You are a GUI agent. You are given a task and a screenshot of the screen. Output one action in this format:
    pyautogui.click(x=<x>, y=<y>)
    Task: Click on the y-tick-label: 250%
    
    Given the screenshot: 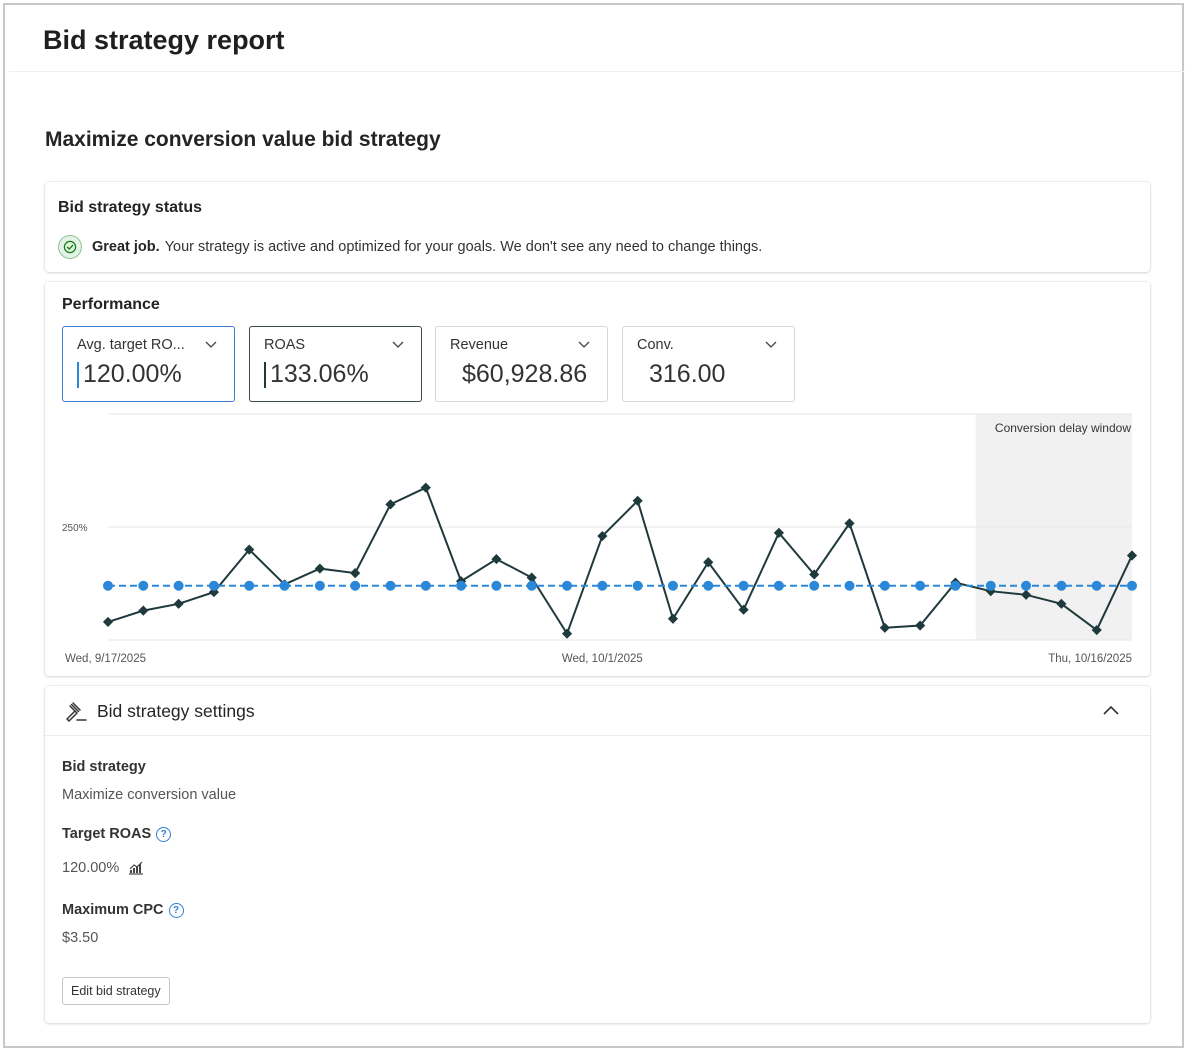 What is the action you would take?
    pyautogui.click(x=75, y=528)
    